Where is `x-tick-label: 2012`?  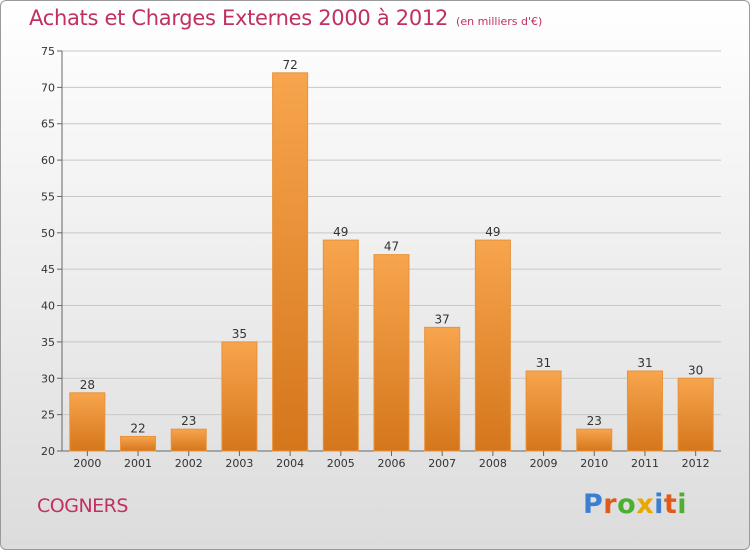 x-tick-label: 2012 is located at coordinates (696, 463).